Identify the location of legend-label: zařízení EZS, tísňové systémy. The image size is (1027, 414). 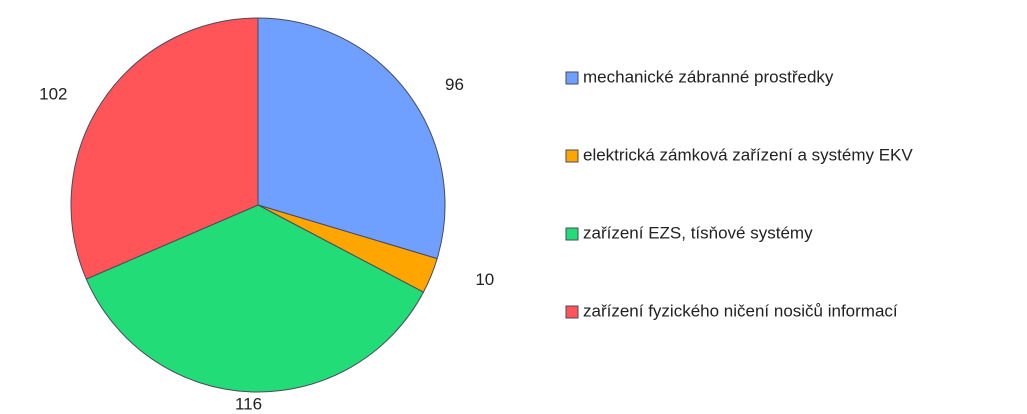
(698, 232).